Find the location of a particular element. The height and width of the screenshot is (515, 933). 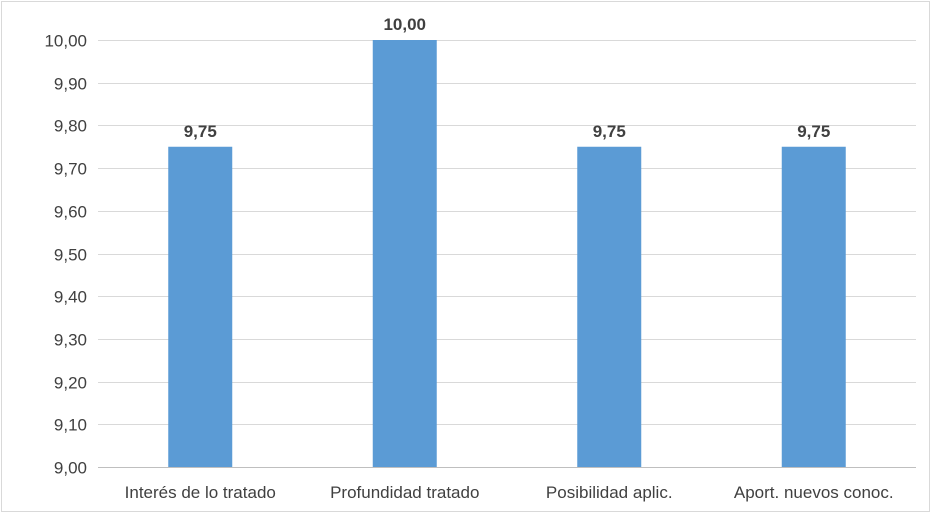

x-category-label: Posibilidad aplic. is located at coordinates (609, 492).